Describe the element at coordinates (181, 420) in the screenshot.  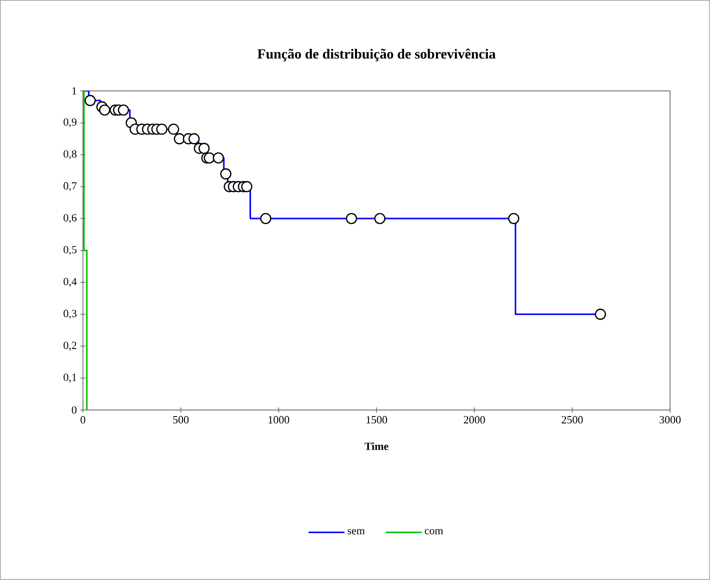
I see `x-tick-label: 500` at that location.